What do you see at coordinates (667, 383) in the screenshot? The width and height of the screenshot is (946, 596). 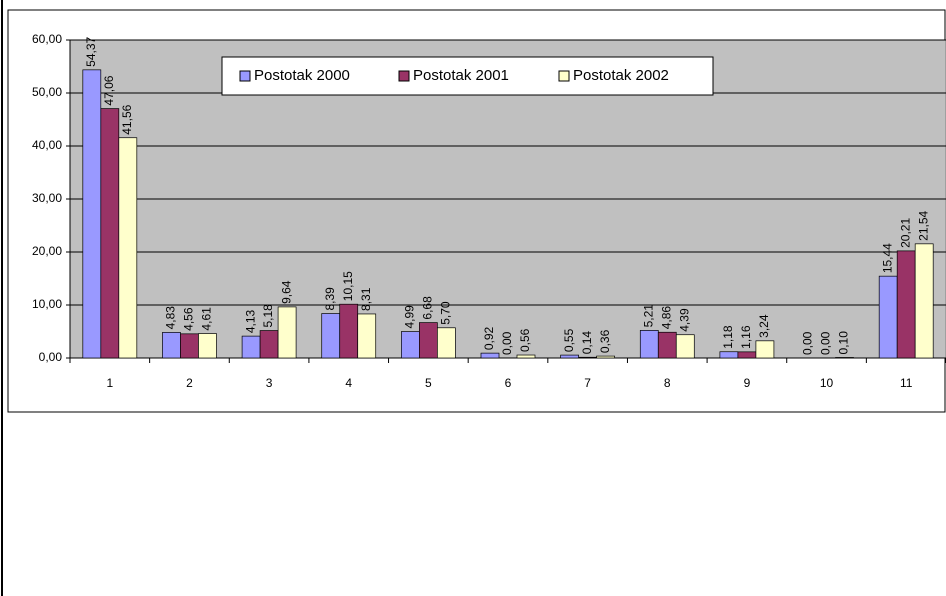 I see `x-tick-label: 8` at bounding box center [667, 383].